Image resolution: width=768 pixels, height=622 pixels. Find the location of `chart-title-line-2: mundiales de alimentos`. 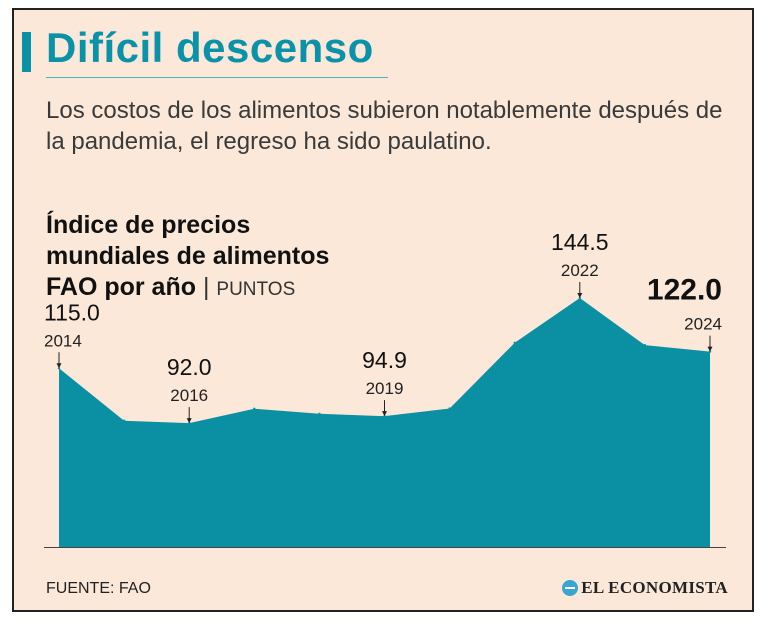

chart-title-line-2: mundiales de alimentos is located at coordinates (188, 256).